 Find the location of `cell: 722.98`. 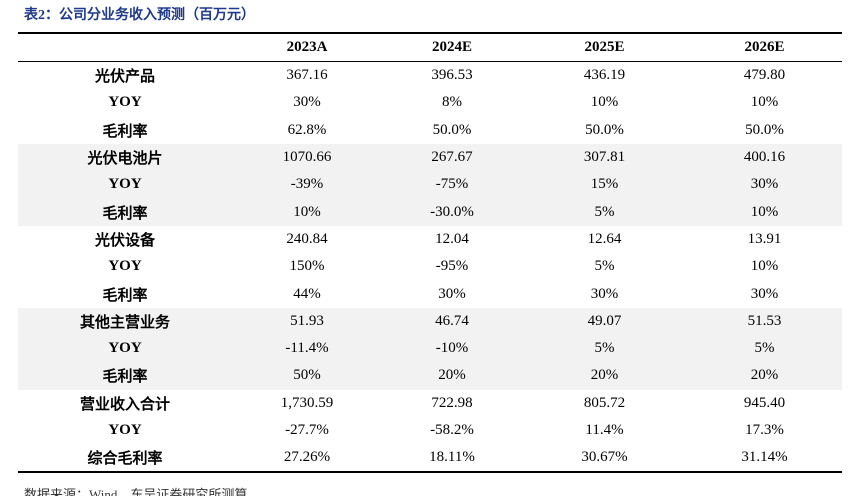

cell: 722.98 is located at coordinates (452, 402).